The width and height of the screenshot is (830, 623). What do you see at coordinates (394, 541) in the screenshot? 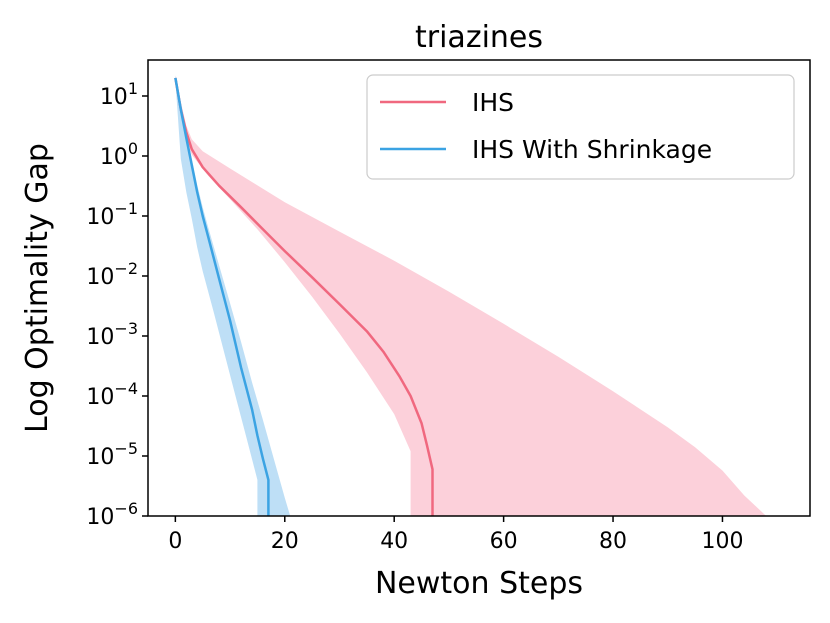
I see `x-tick-label: 40` at bounding box center [394, 541].